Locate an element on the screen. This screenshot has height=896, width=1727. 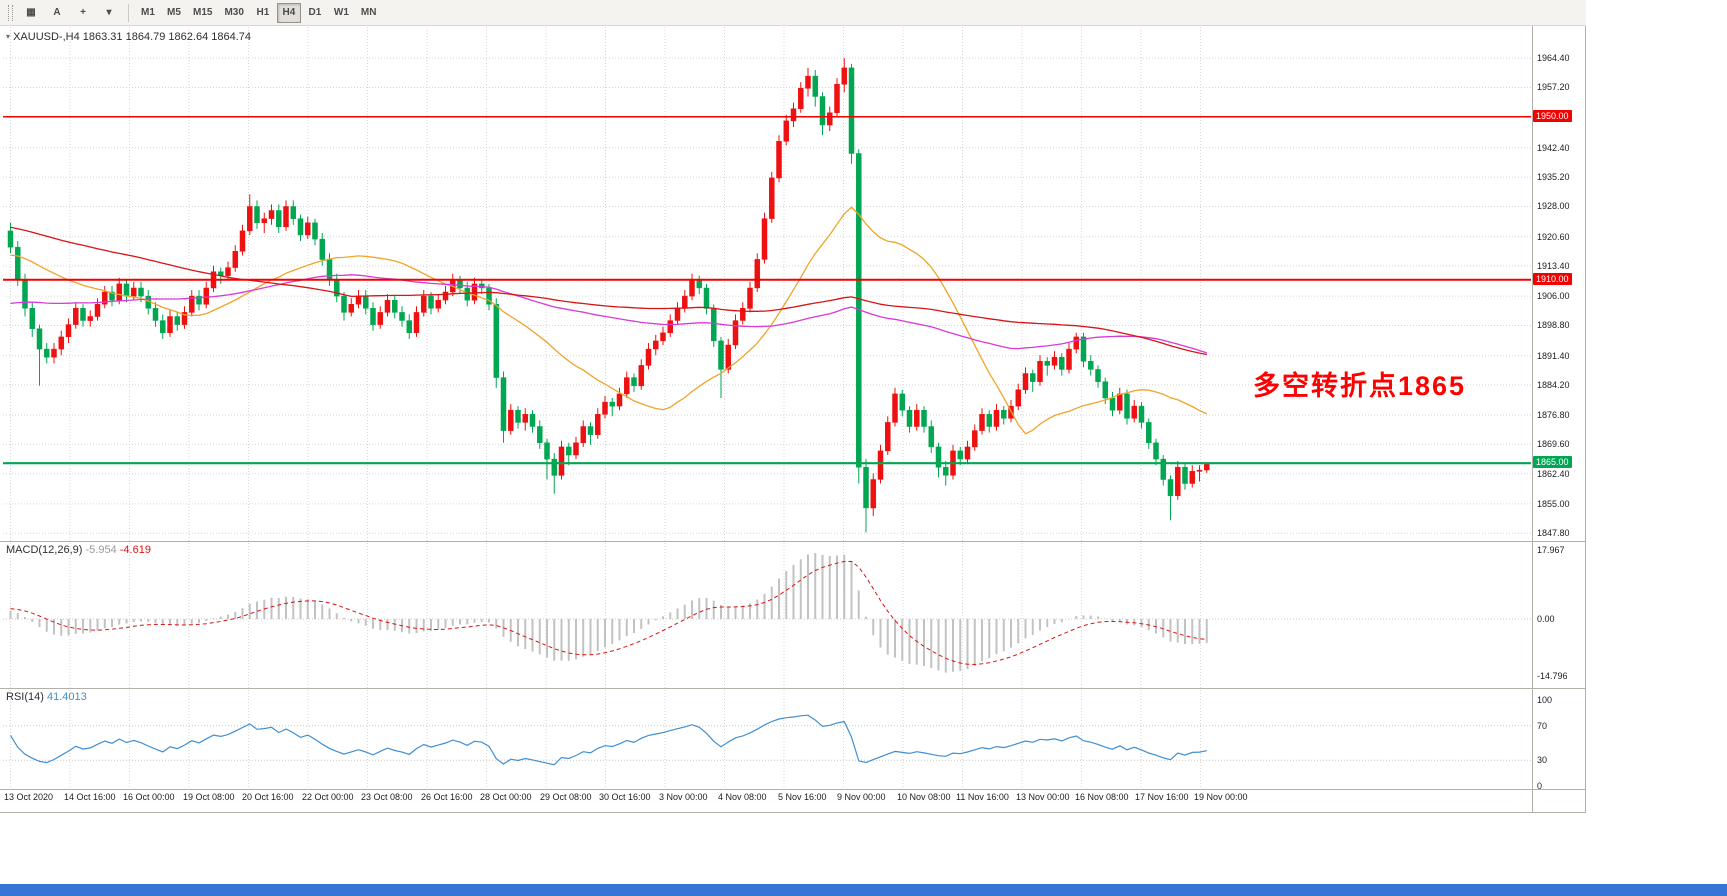
tools-dropdown-button: ▾ is located at coordinates (109, 13).